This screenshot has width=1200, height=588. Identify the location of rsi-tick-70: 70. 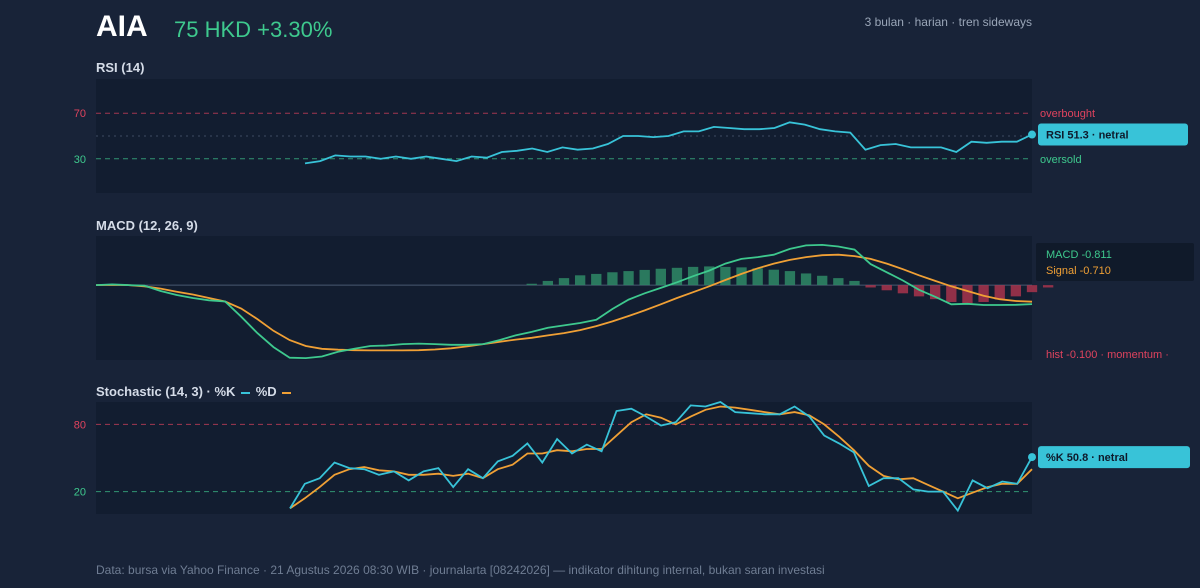
(80, 114).